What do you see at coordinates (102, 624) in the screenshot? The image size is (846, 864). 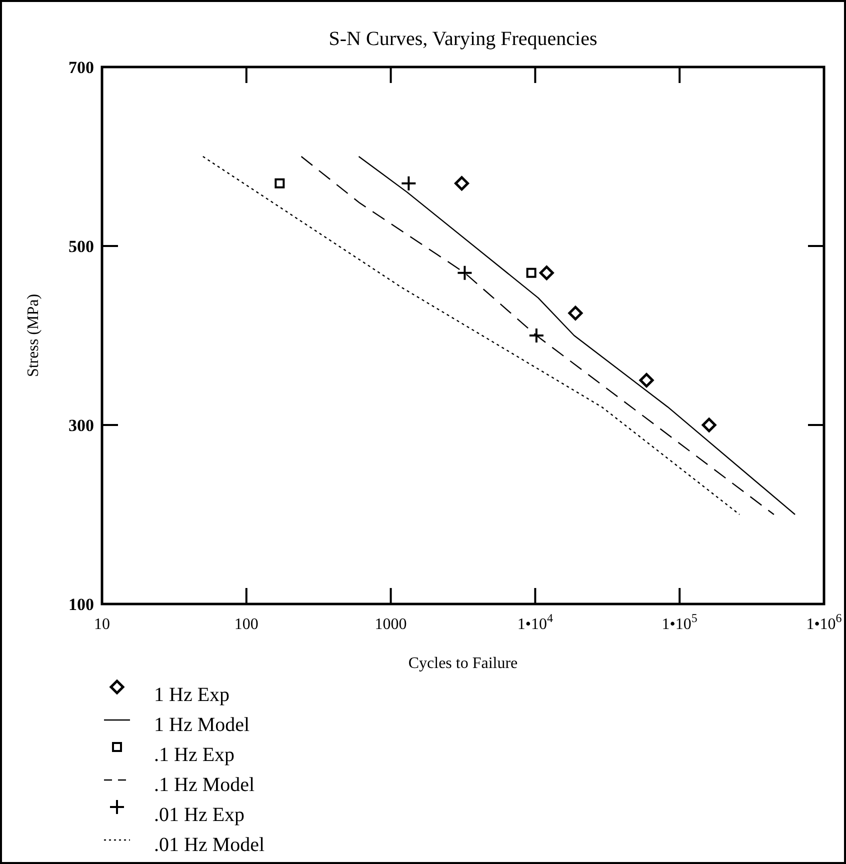 I see `x-tick-label: 10` at bounding box center [102, 624].